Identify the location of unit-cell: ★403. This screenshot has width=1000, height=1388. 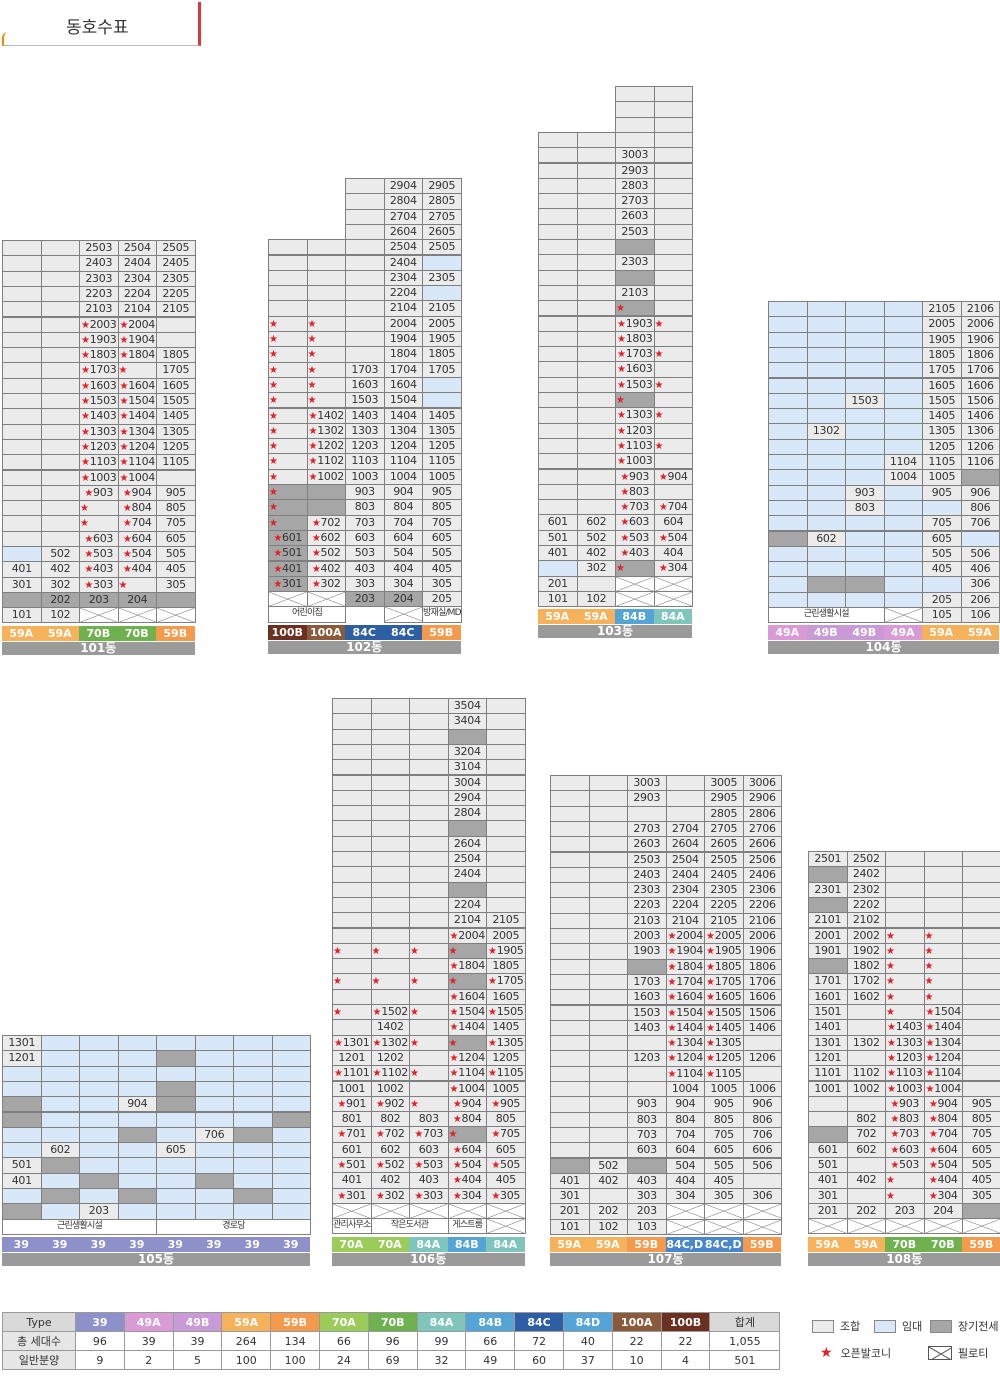
(99, 569).